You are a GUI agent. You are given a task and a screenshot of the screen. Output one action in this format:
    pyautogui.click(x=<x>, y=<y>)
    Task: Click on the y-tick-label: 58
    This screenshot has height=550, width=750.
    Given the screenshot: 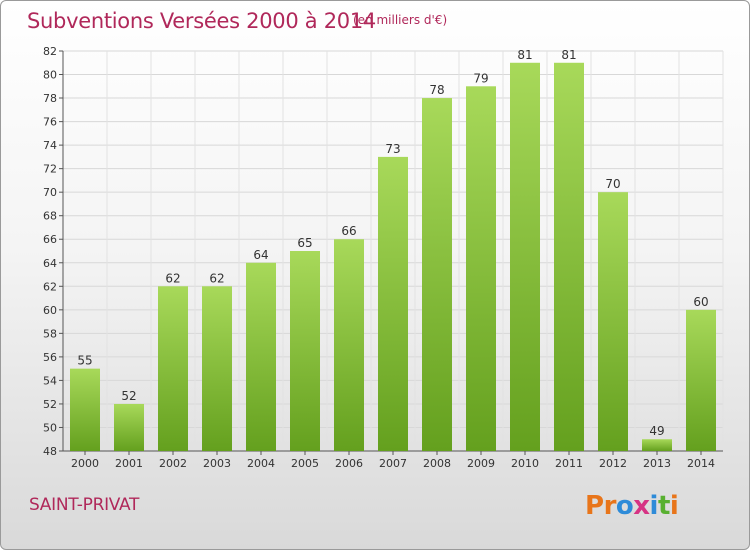 What is the action you would take?
    pyautogui.click(x=50, y=333)
    